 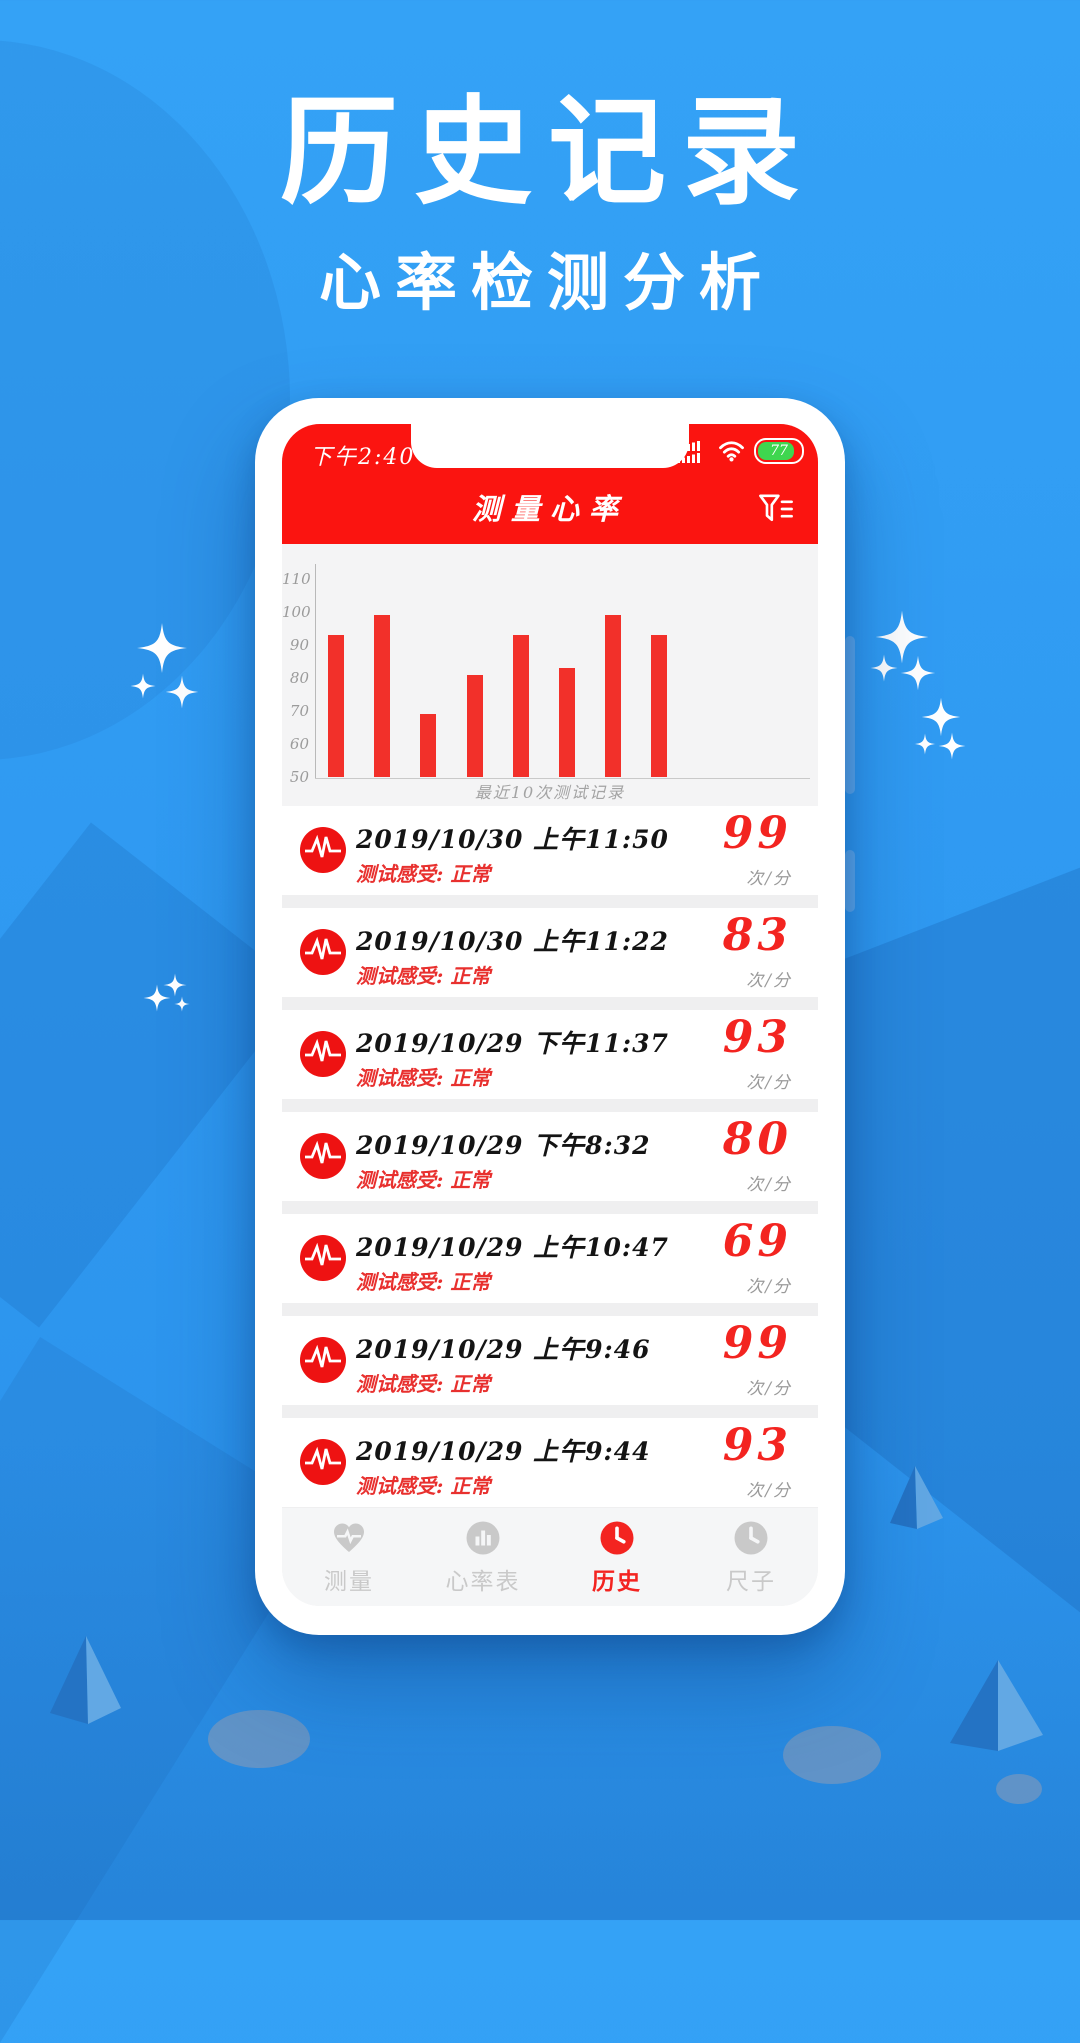 I want to click on tab-history: 历史, so click(x=617, y=1557).